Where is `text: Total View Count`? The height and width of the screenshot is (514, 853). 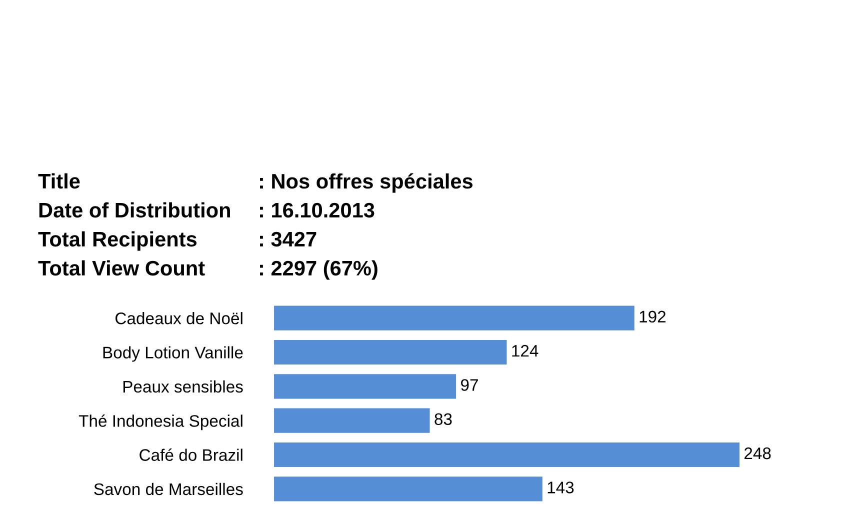 text: Total View Count is located at coordinates (121, 268).